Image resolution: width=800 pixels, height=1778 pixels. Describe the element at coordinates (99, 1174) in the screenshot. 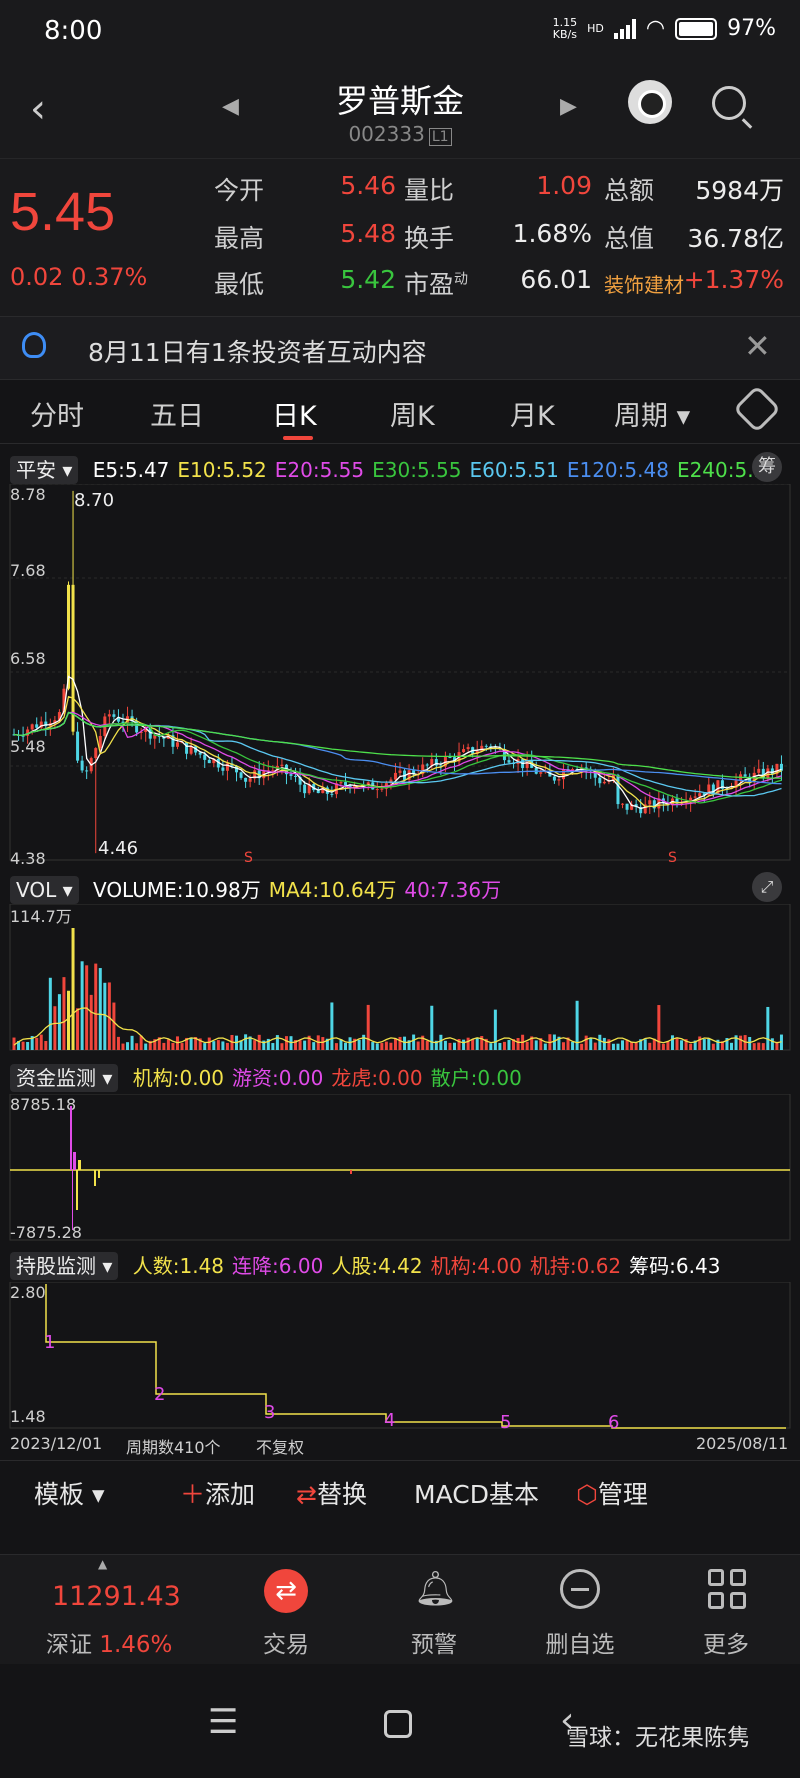

I see `fund-bar` at that location.